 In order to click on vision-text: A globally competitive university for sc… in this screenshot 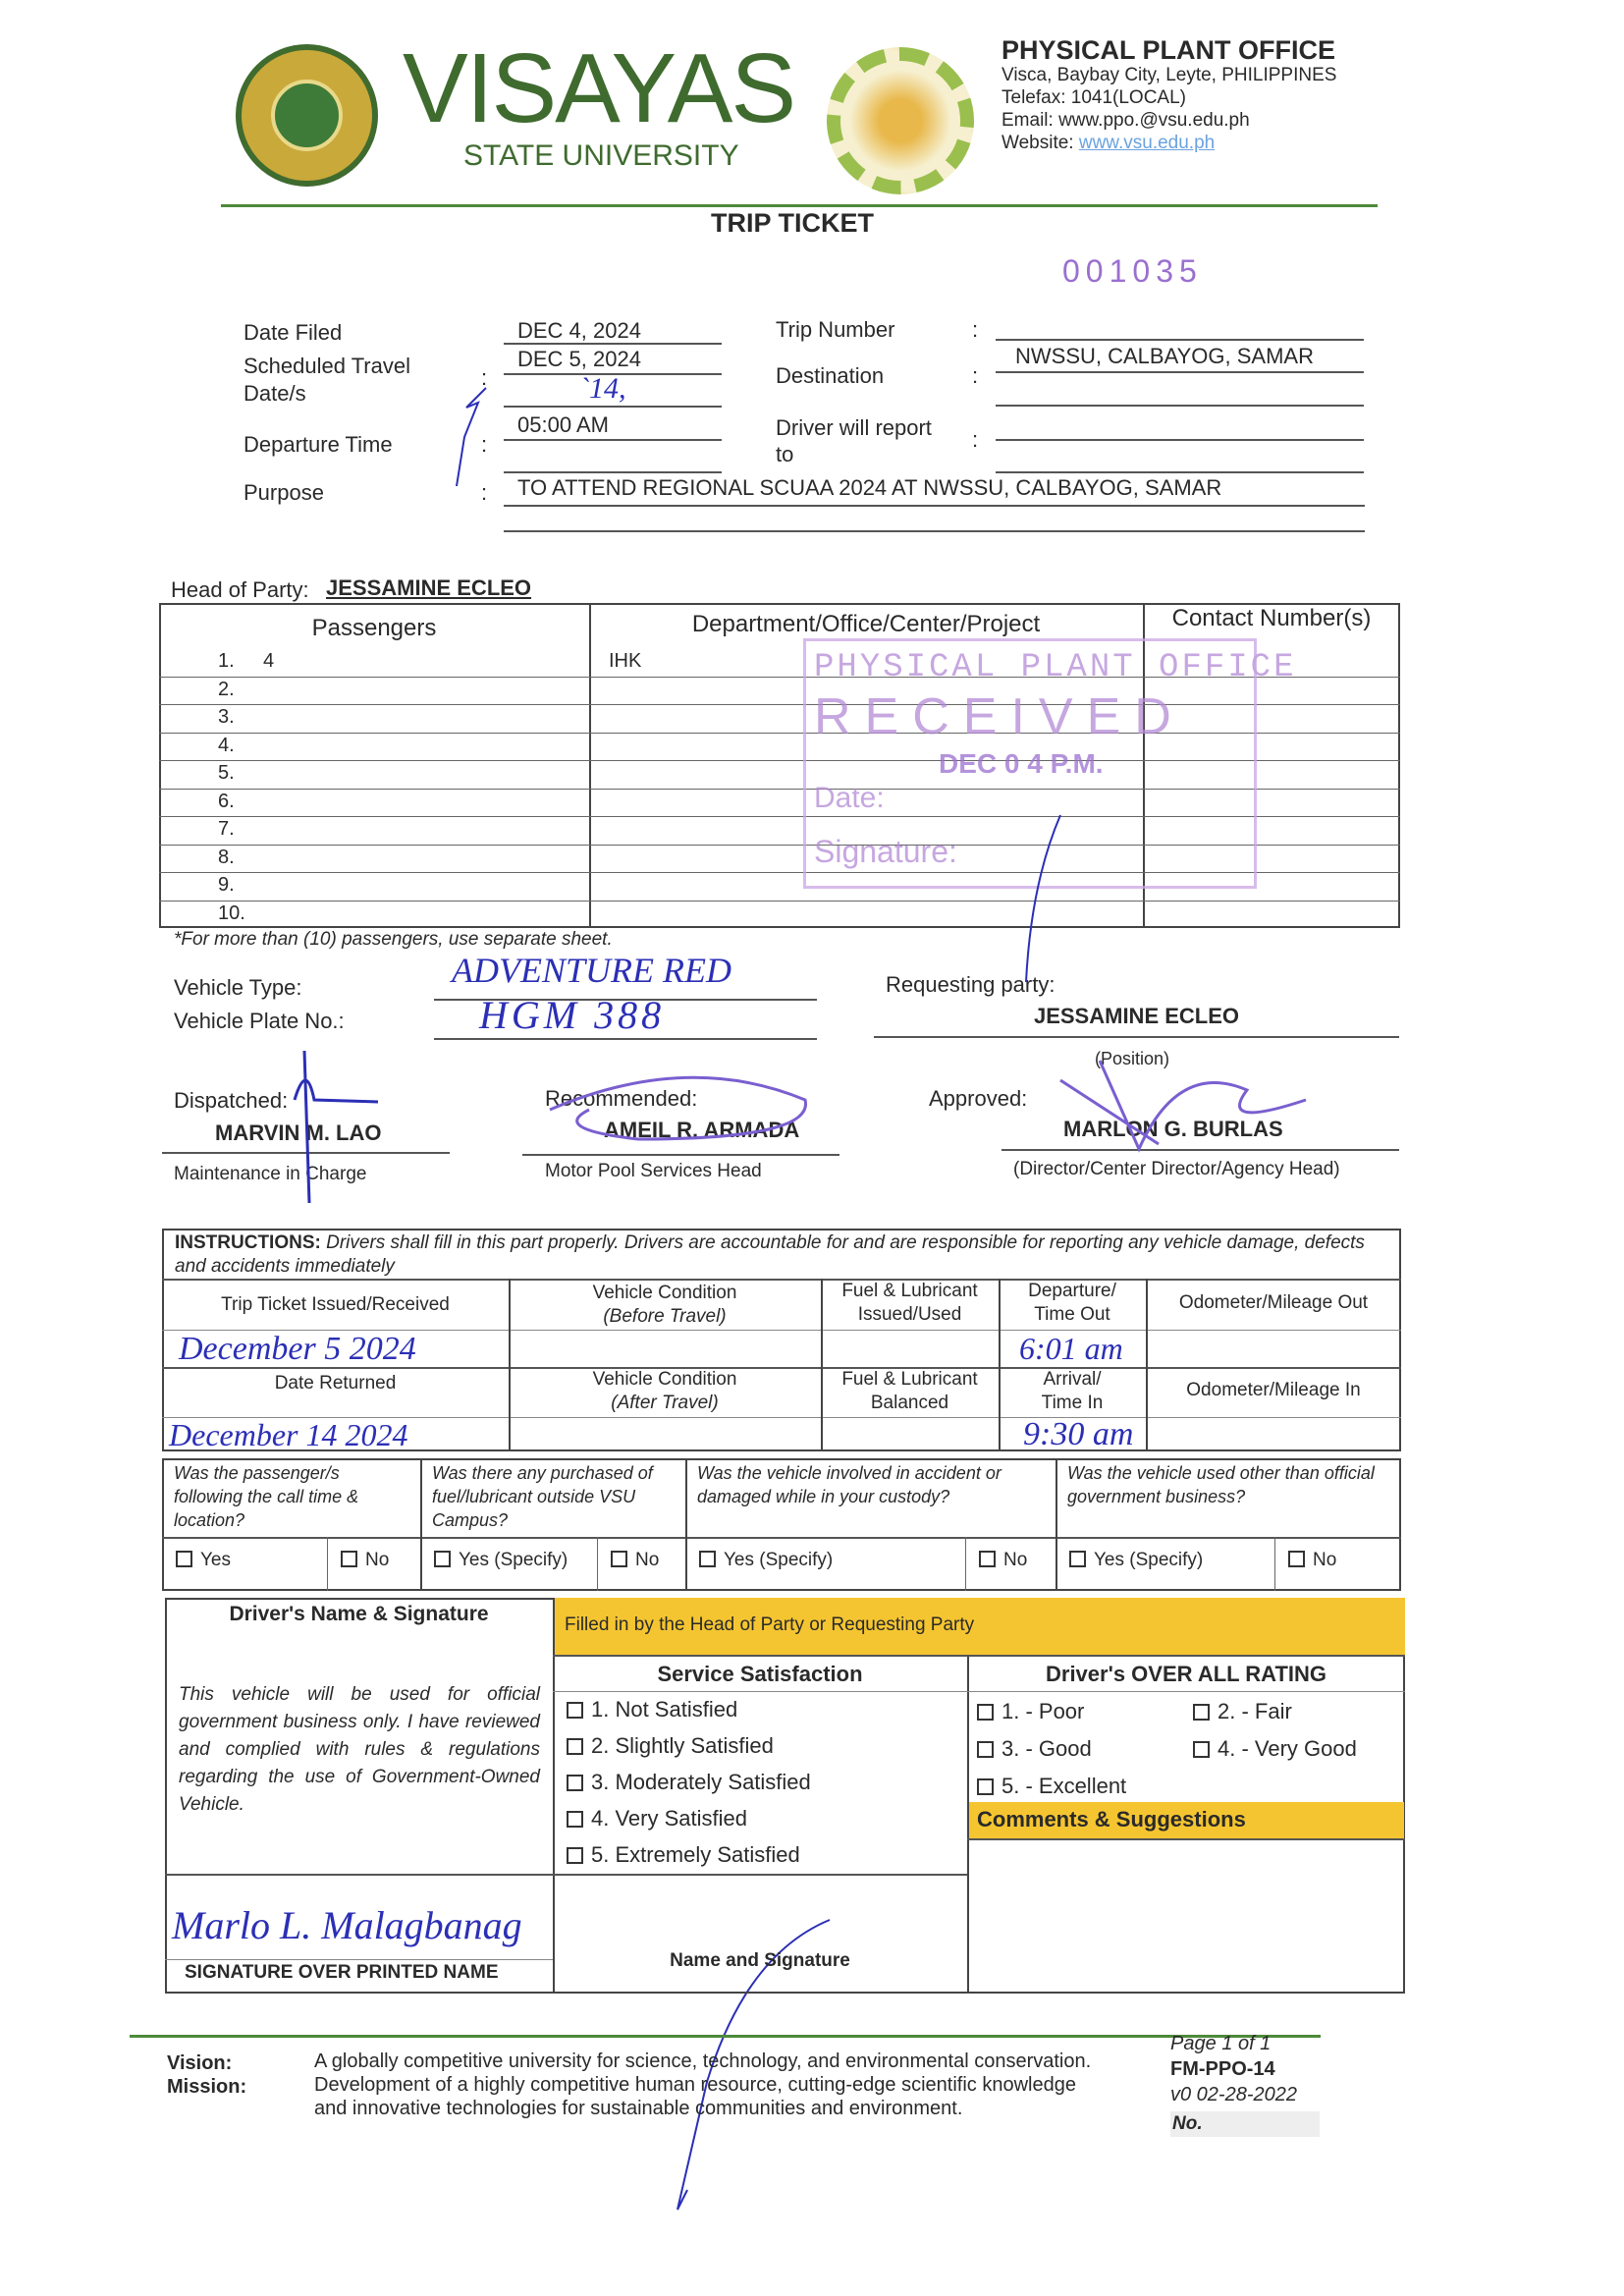, I will do `click(703, 2061)`.